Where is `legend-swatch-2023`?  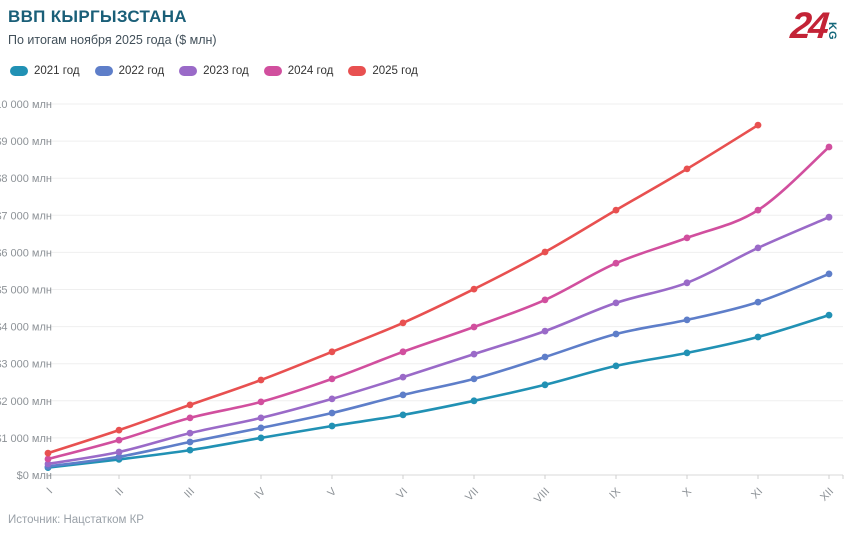 legend-swatch-2023 is located at coordinates (188, 71).